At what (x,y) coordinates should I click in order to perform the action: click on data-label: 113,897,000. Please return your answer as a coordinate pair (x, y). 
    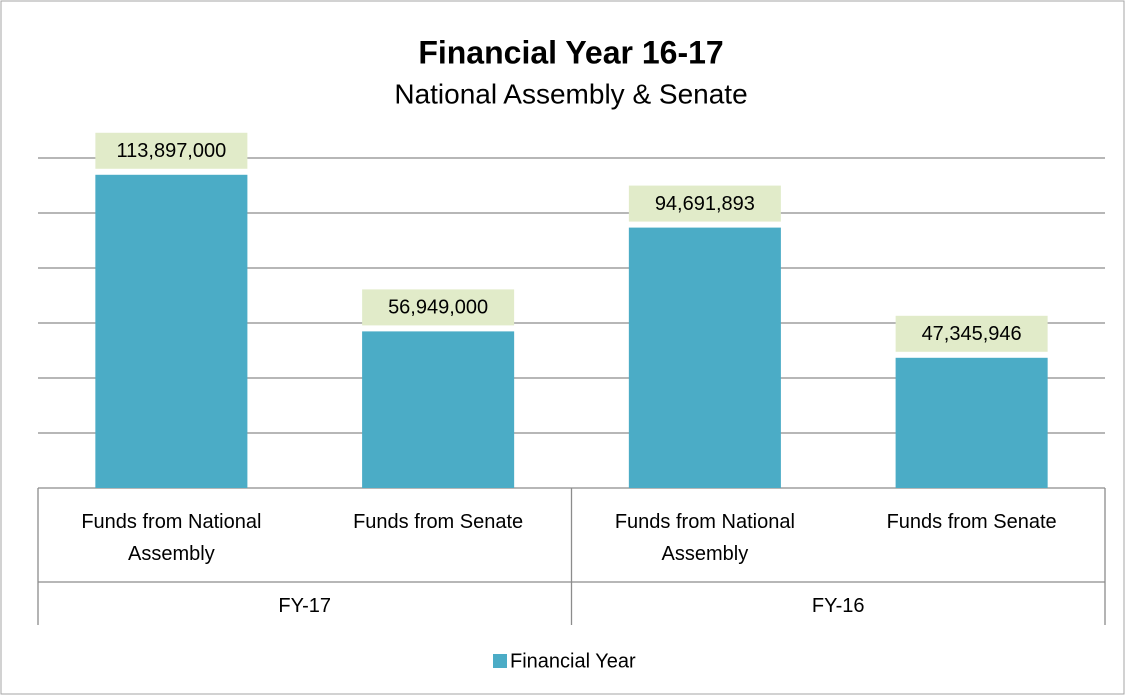
    Looking at the image, I should click on (172, 151).